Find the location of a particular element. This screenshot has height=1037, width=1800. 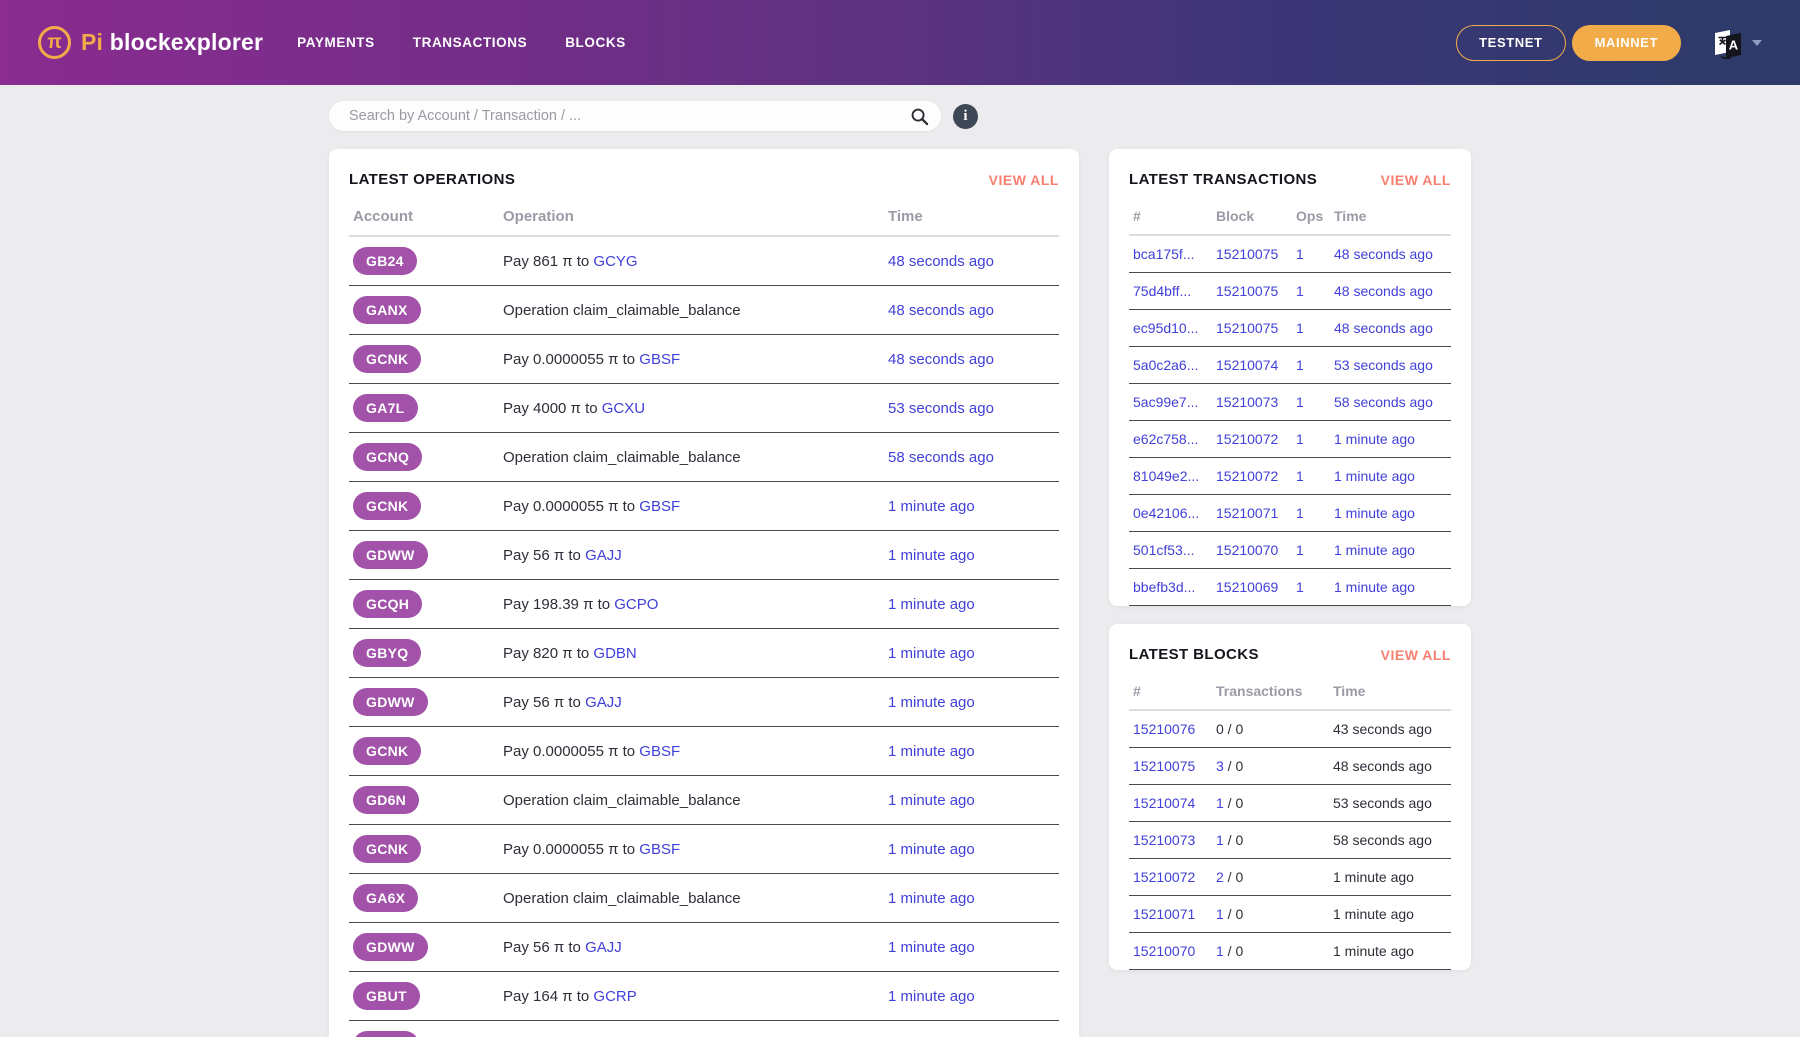

account-badge: GCNQ is located at coordinates (388, 457).